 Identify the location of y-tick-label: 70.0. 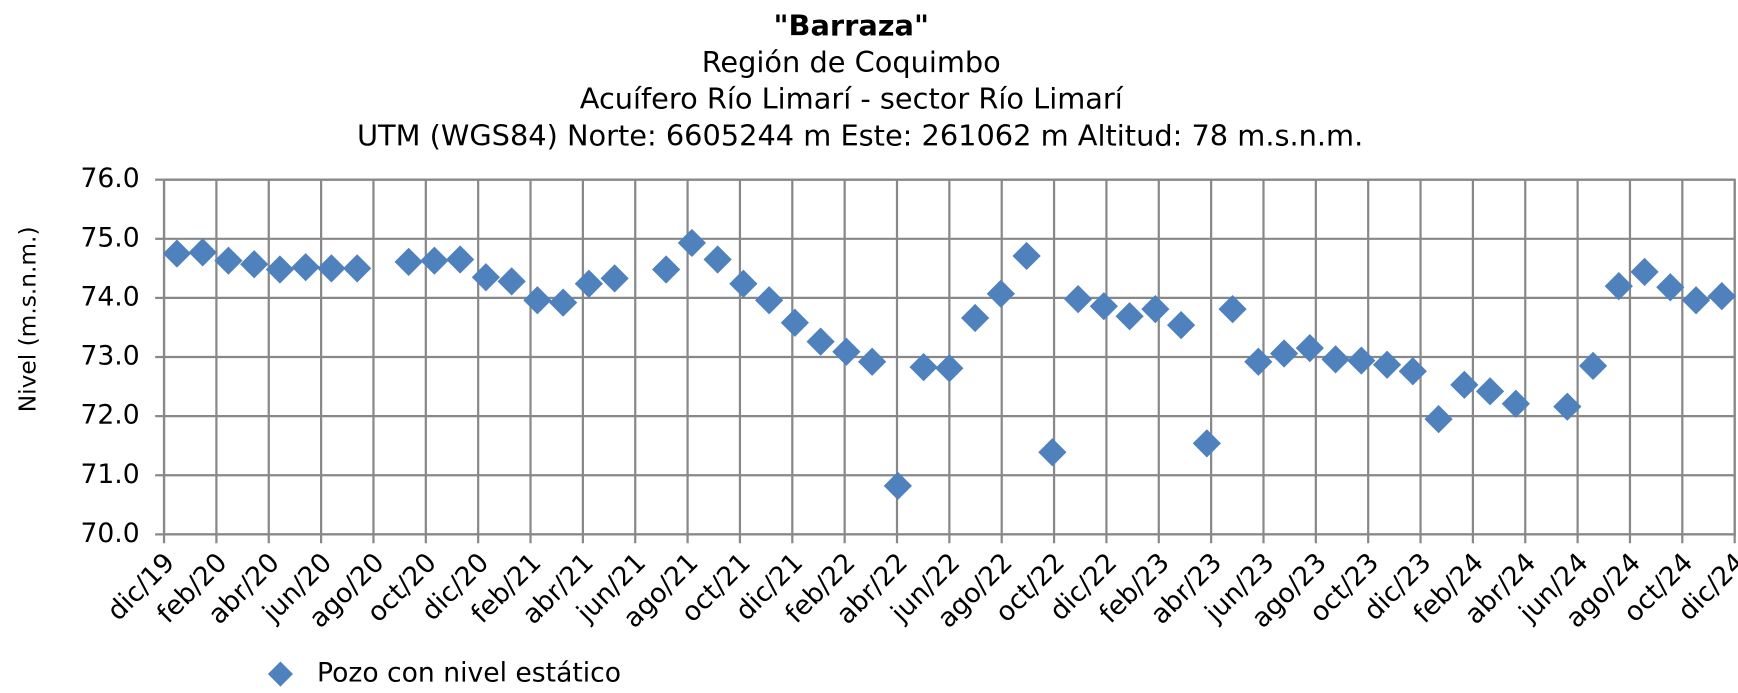
(109, 533).